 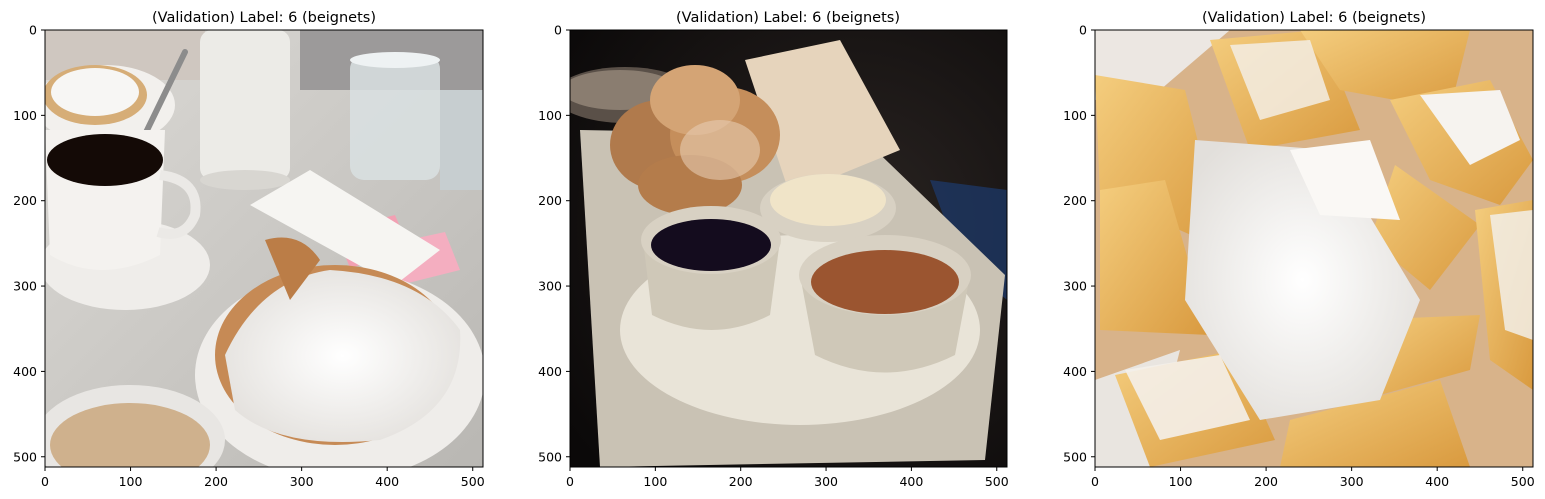 What do you see at coordinates (29, 243) in the screenshot?
I see `panel-1-y-axis: 0 100 200 300 400 500` at bounding box center [29, 243].